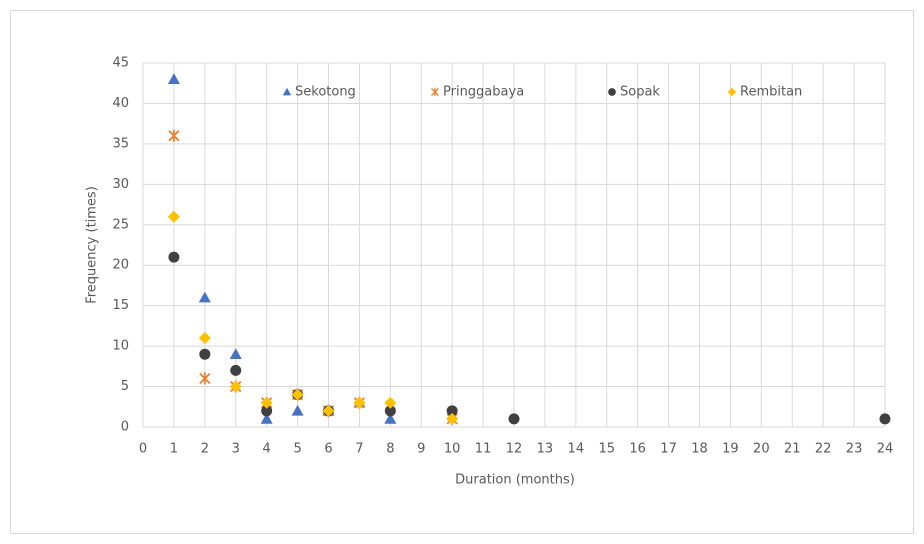 This screenshot has height=544, width=924. What do you see at coordinates (640, 92) in the screenshot?
I see `legend-label: Sopak` at bounding box center [640, 92].